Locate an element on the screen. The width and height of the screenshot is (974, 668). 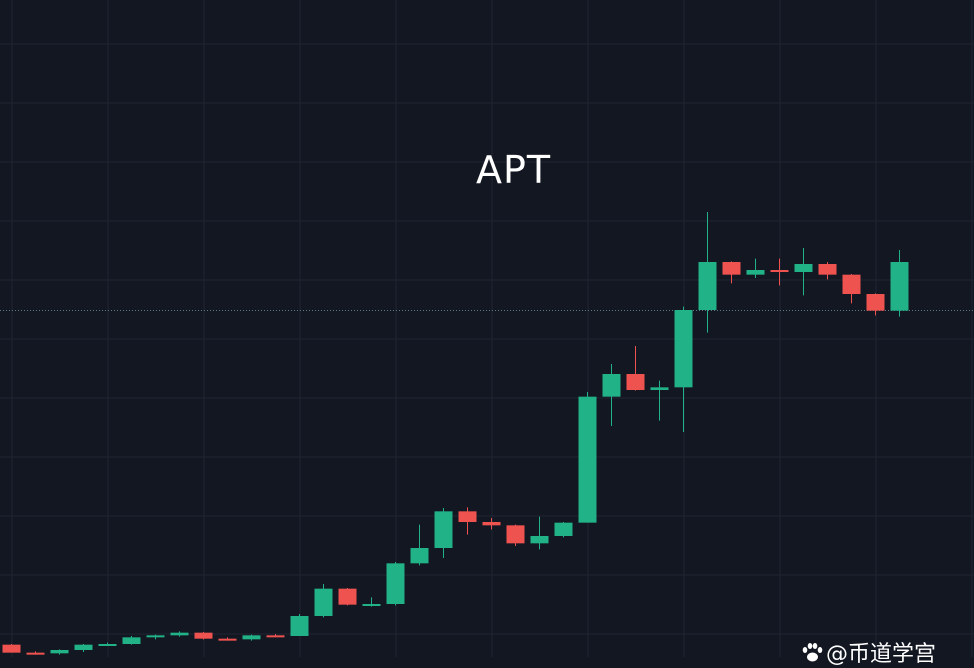
watermark-text: @币道学宫 is located at coordinates (881, 654).